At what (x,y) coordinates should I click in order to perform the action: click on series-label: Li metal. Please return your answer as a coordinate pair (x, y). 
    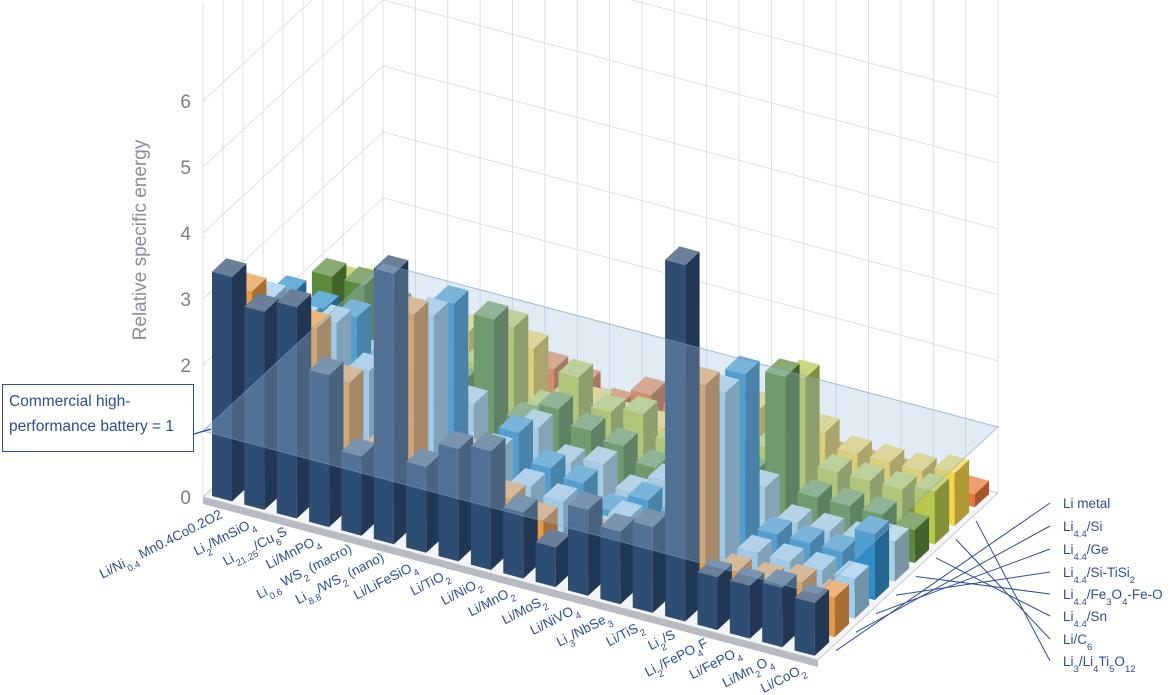
    Looking at the image, I should click on (1086, 503).